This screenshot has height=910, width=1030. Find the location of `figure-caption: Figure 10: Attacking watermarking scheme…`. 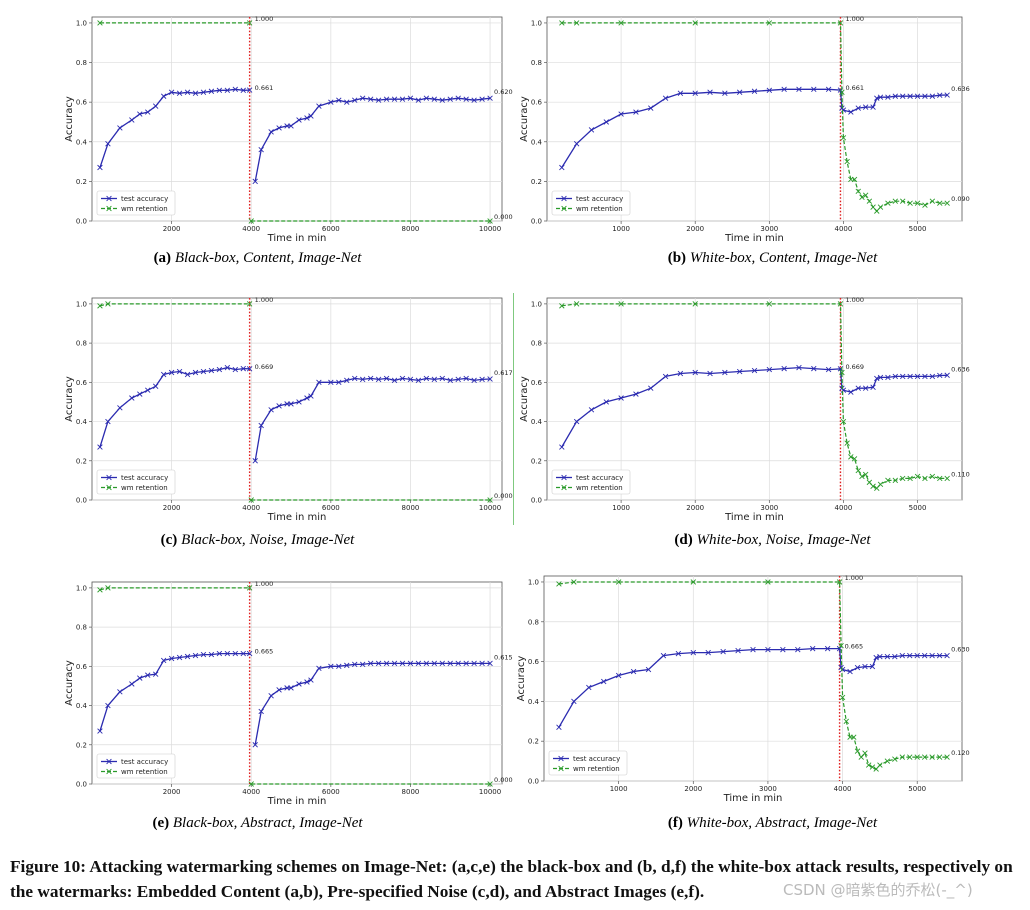

figure-caption: Figure 10: Attacking watermarking scheme… is located at coordinates (511, 879).